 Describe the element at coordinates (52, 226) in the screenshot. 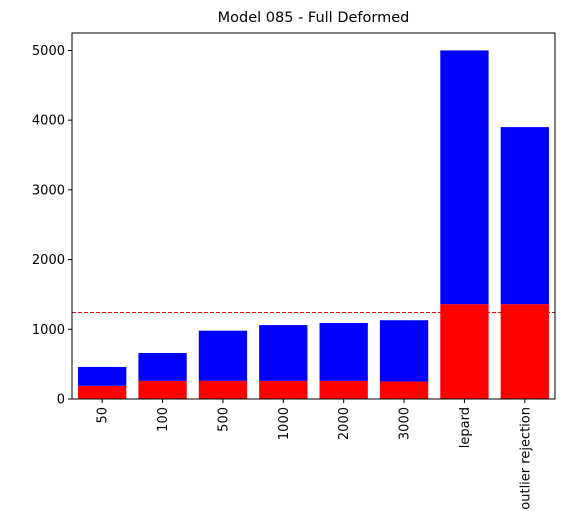

I see `y-axis: 0 1000 2000 3000 4000 5000` at that location.